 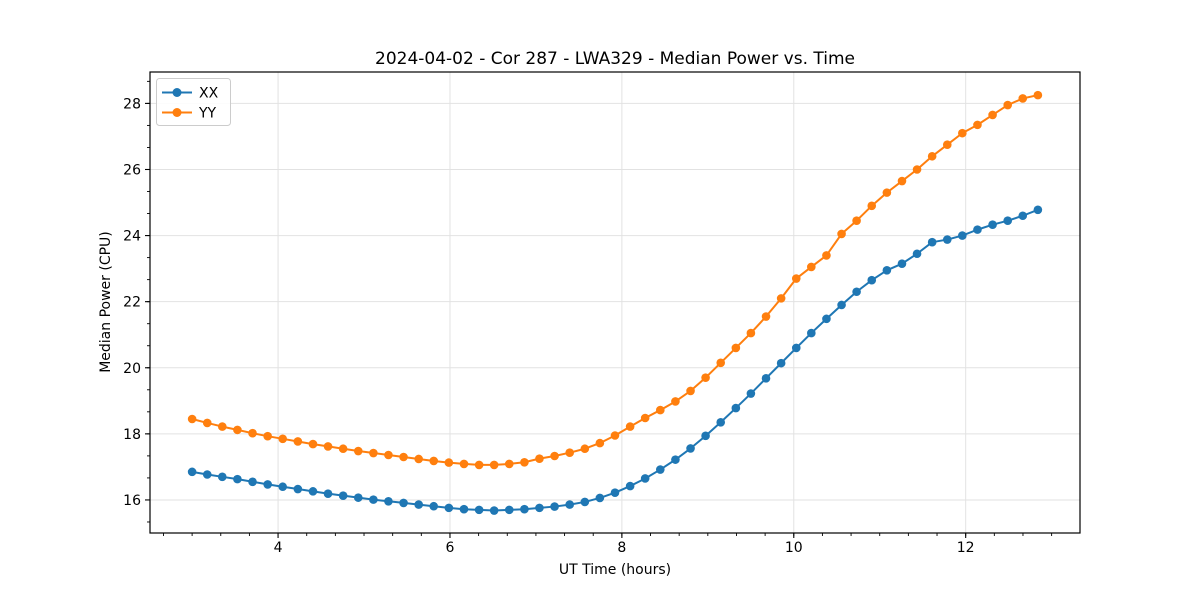 I want to click on y-tick-label: 24, so click(x=132, y=237).